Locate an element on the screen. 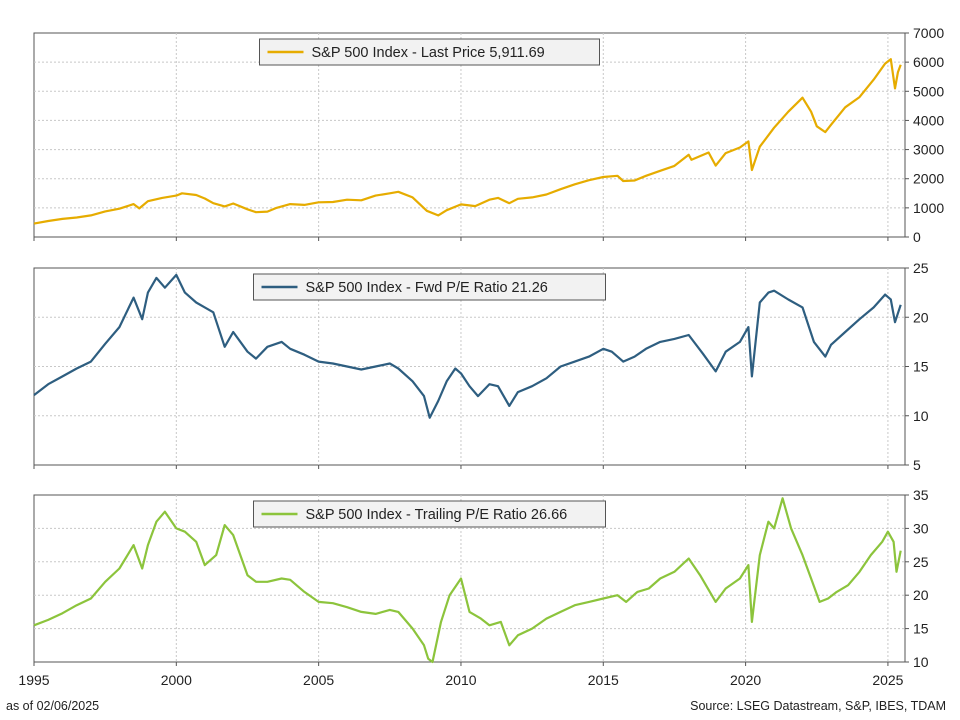  y-tick-label: 30 is located at coordinates (921, 528).